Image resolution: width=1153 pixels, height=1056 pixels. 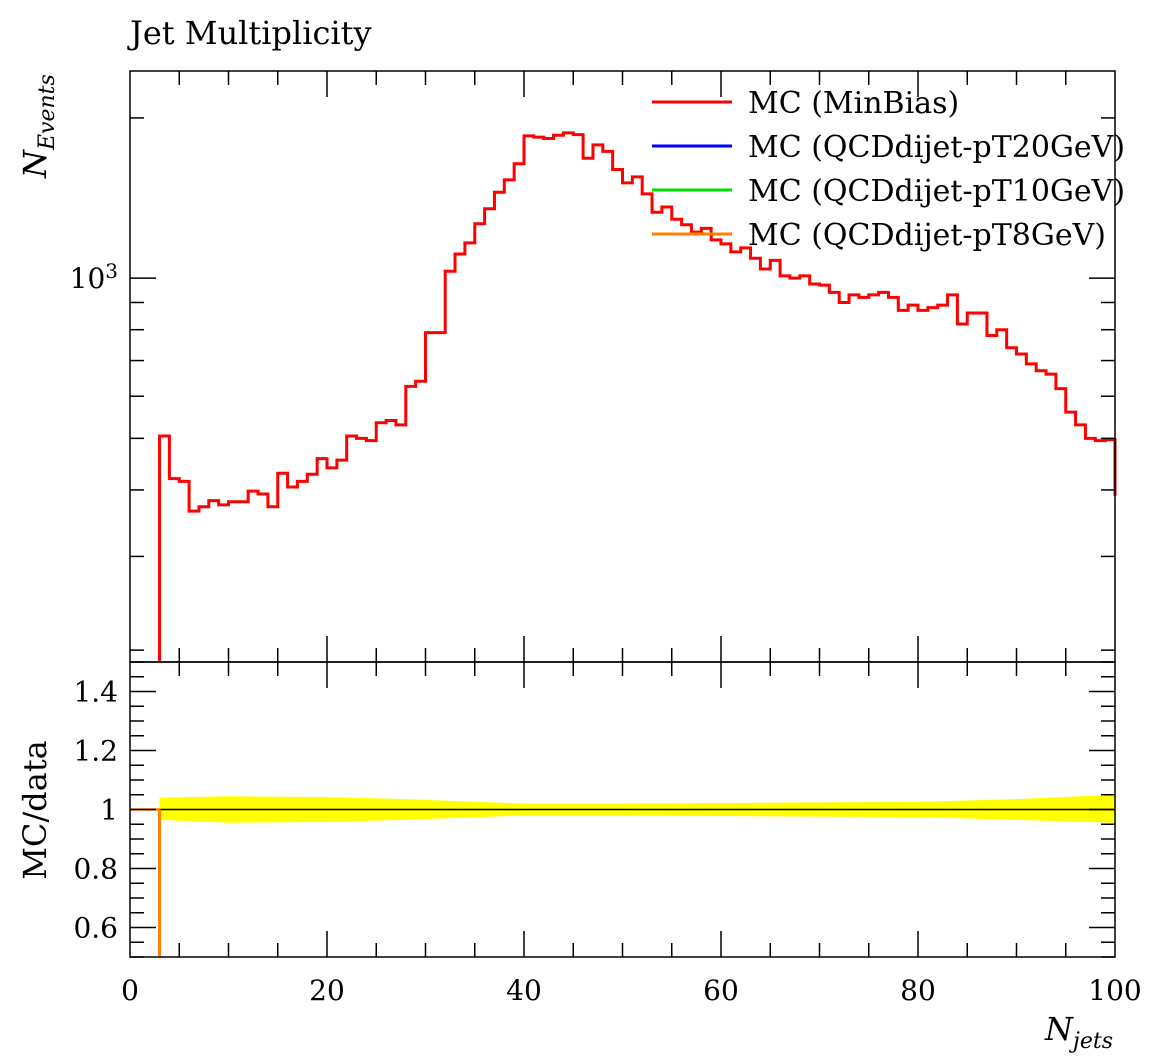 I want to click on ratio-tick-label: 1.4, so click(x=95, y=692).